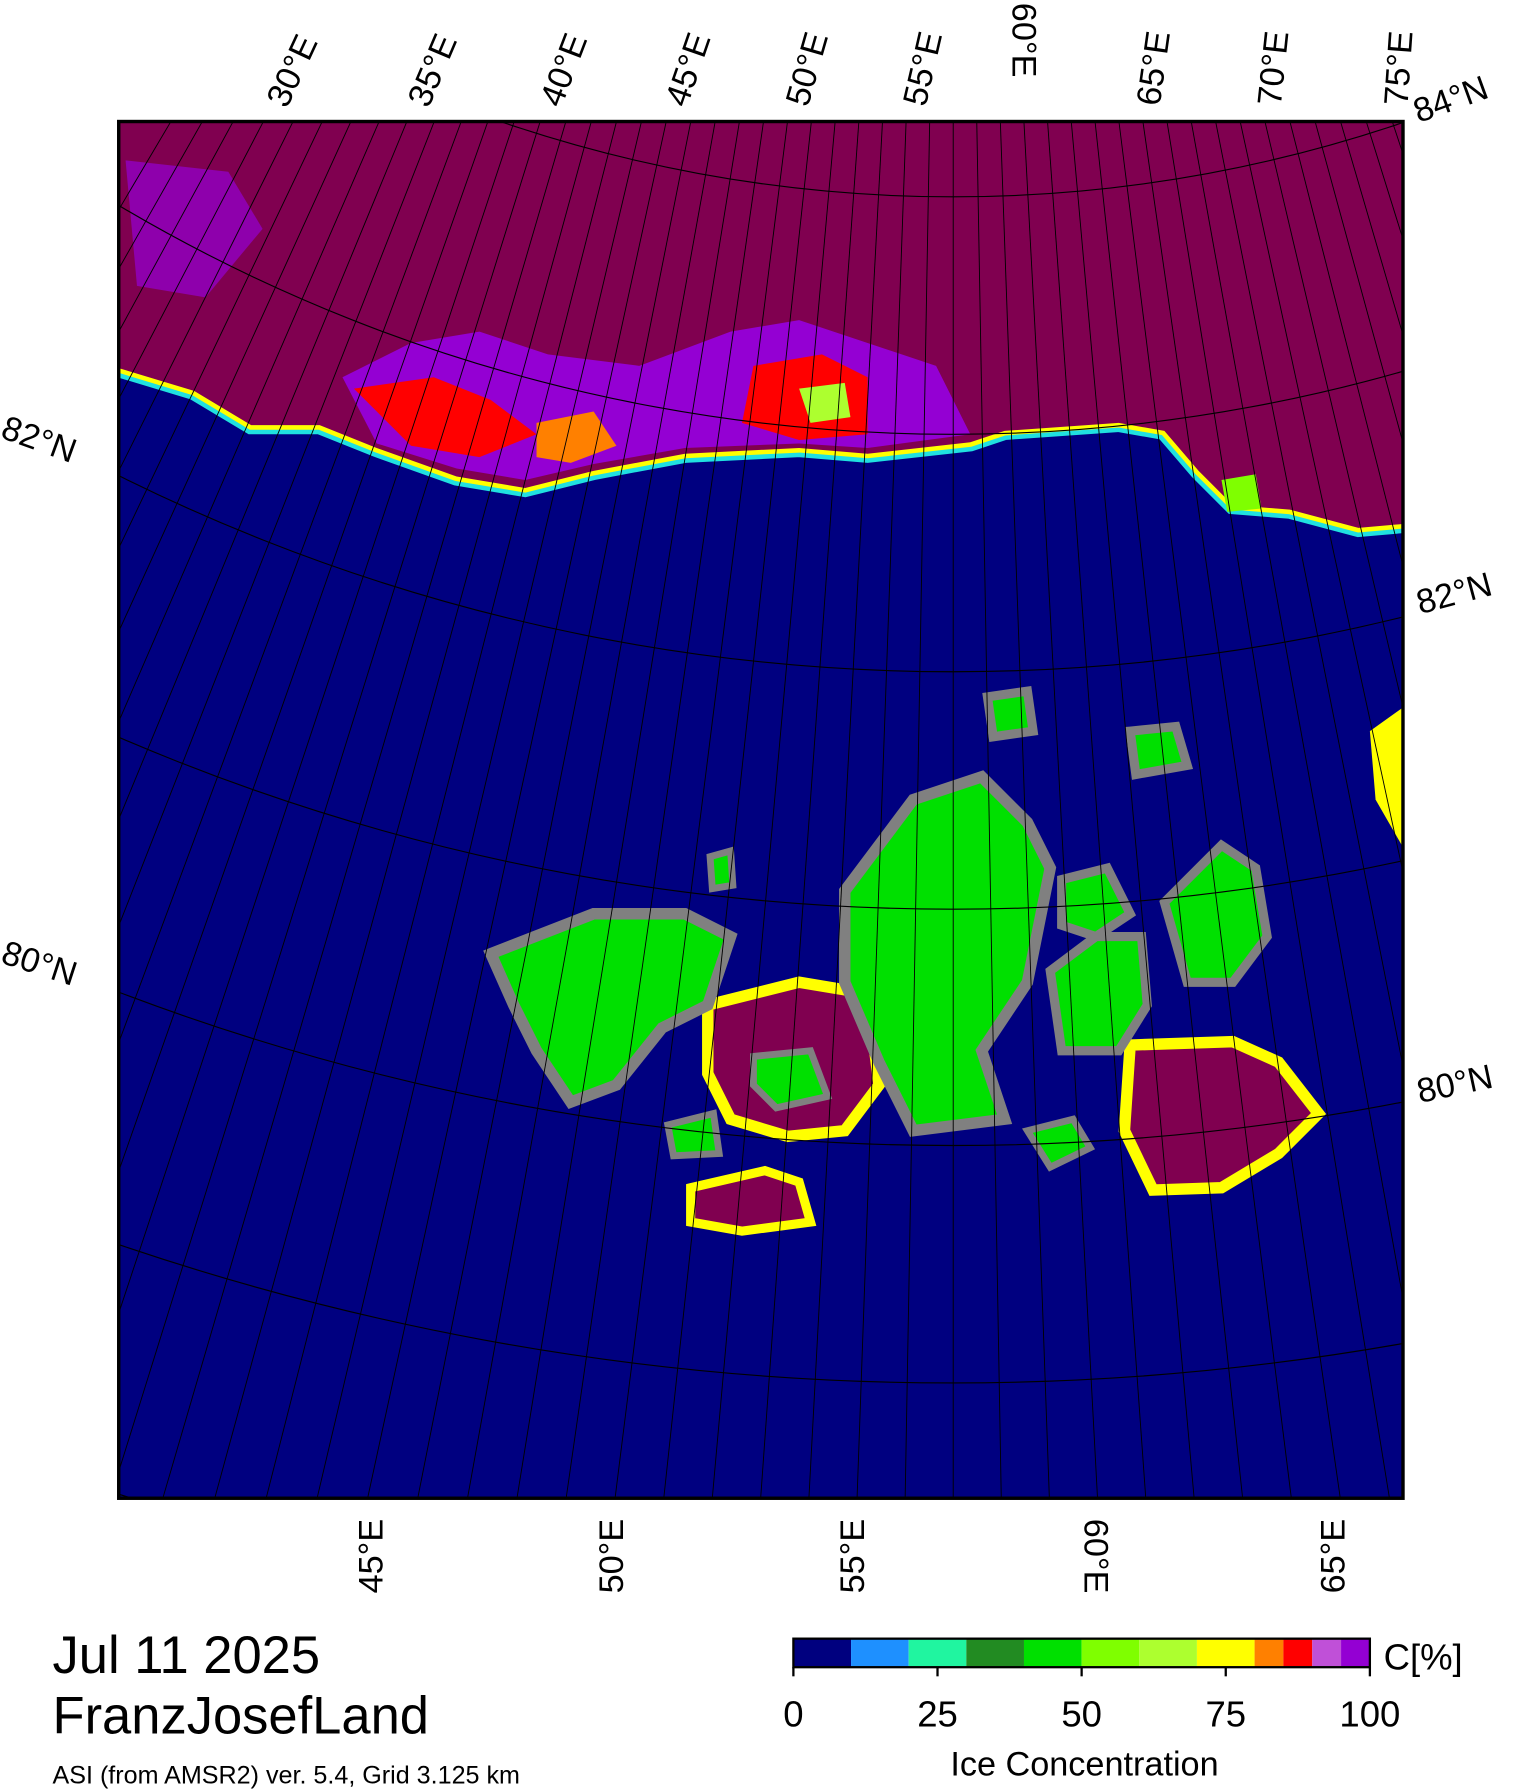  Describe the element at coordinates (793, 1714) in the screenshot. I see `colorbar-tick-label: 0` at that location.